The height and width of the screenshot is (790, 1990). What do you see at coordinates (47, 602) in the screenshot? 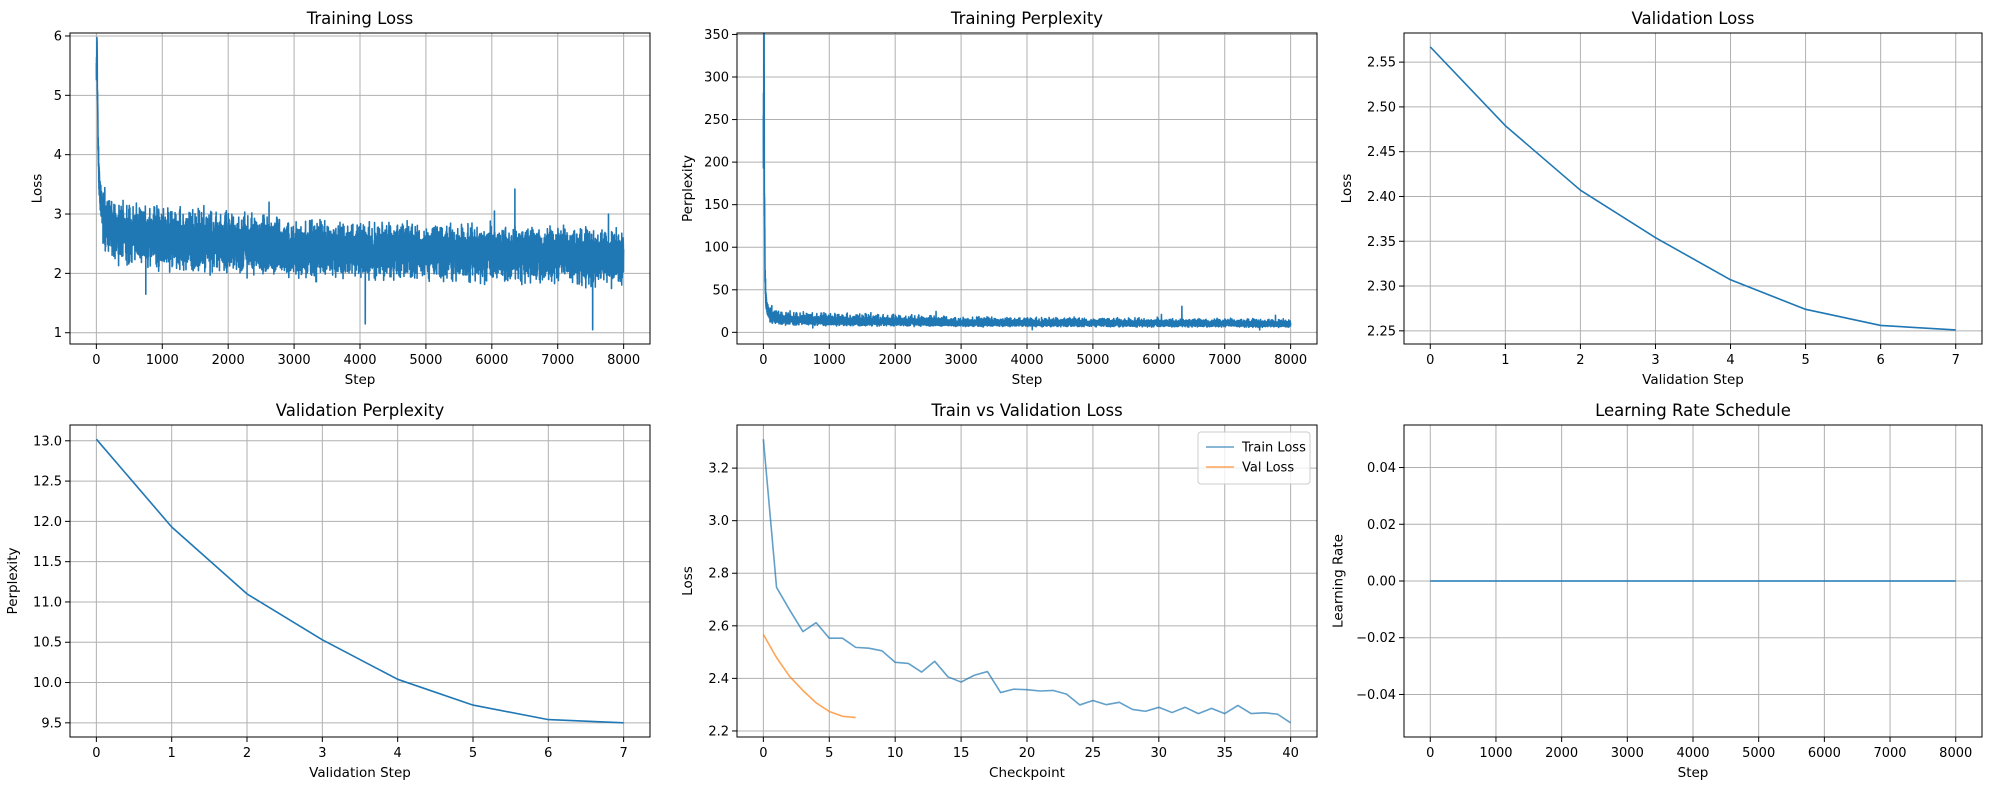
I see `y-tick-label: 11.0` at bounding box center [47, 602].